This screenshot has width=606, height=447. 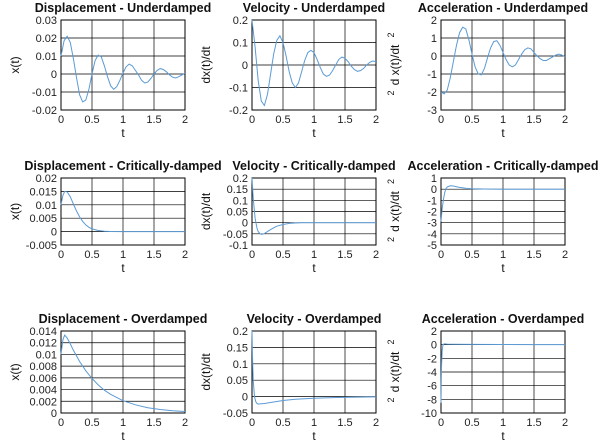 What do you see at coordinates (434, 39) in the screenshot?
I see `y-tick-label: 1` at bounding box center [434, 39].